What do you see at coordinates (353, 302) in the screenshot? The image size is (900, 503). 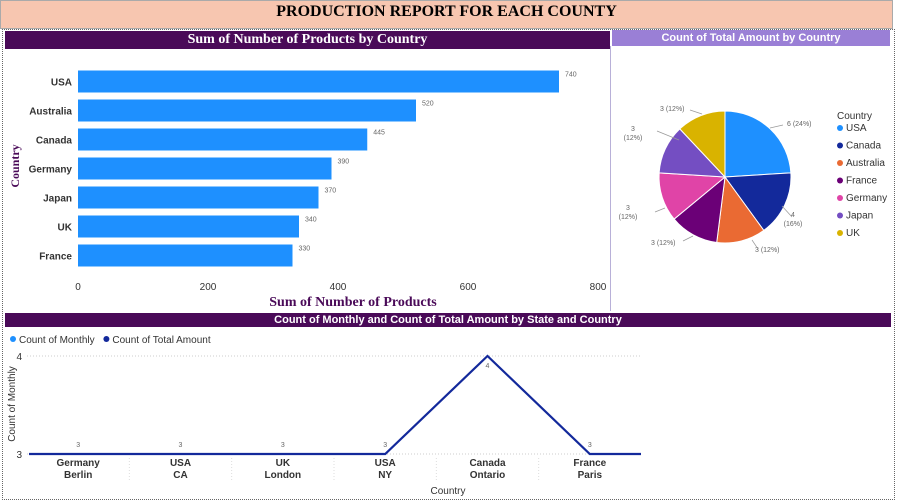 I see `x-axis-title: Sum of Number of Products` at bounding box center [353, 302].